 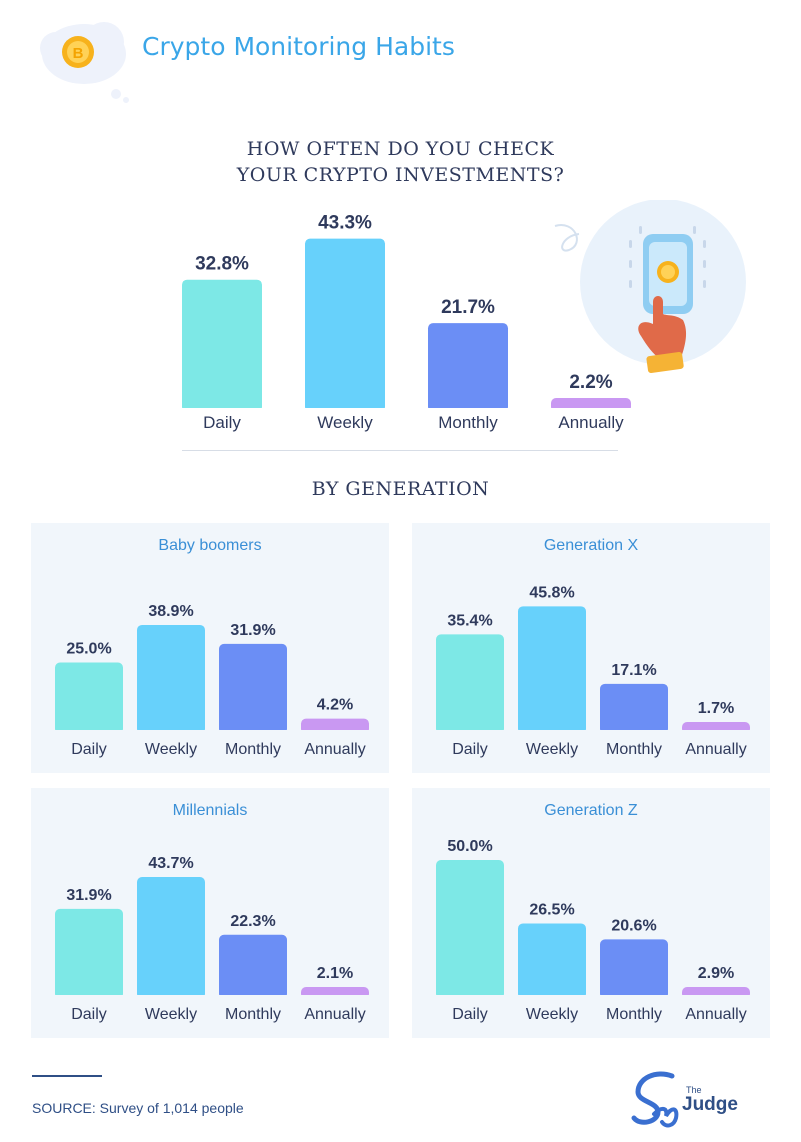 I want to click on value-label-monthly: 31.9%, so click(x=252, y=630).